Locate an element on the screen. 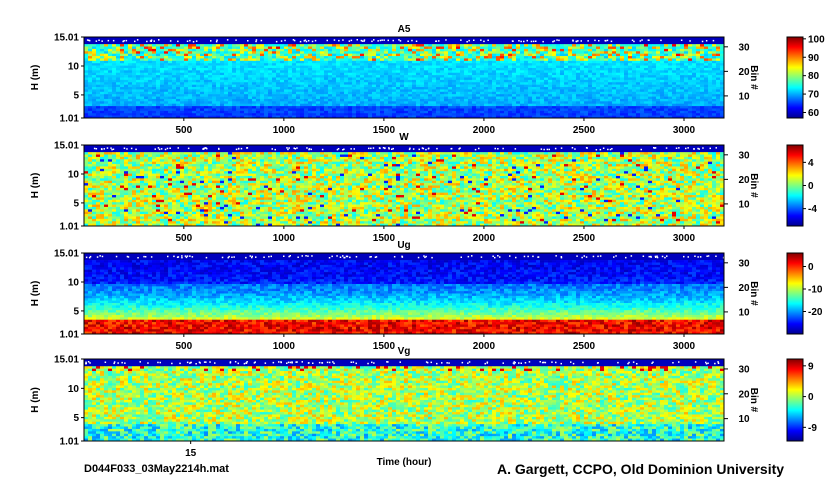 The width and height of the screenshot is (828, 495). colorbar-tick-label: 4 is located at coordinates (811, 163).